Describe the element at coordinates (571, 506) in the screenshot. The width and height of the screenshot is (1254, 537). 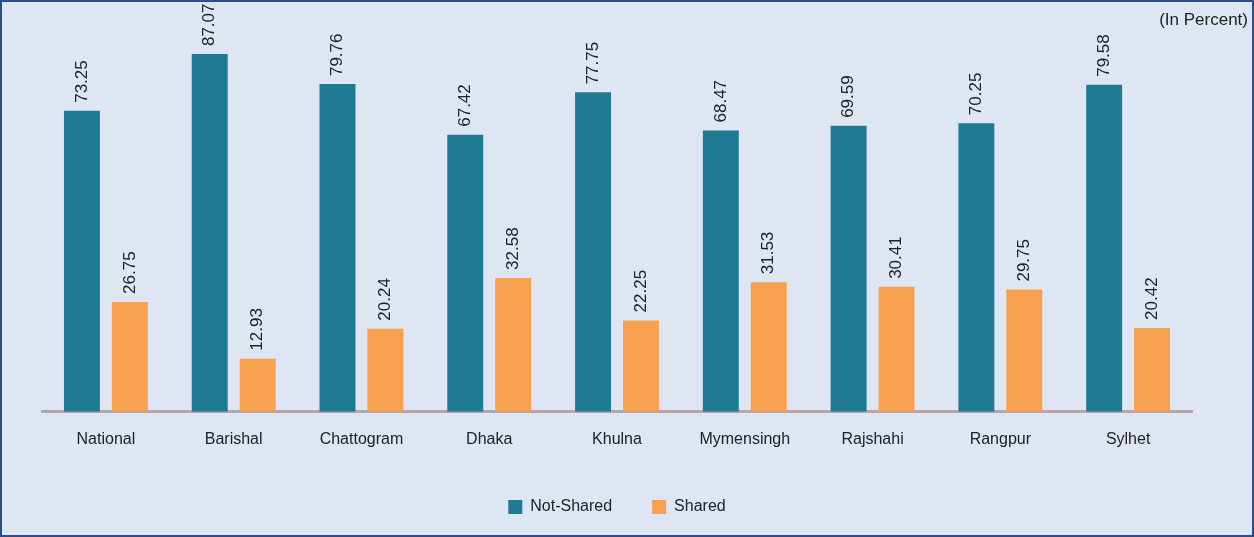
I see `legend-label: Not-Shared` at that location.